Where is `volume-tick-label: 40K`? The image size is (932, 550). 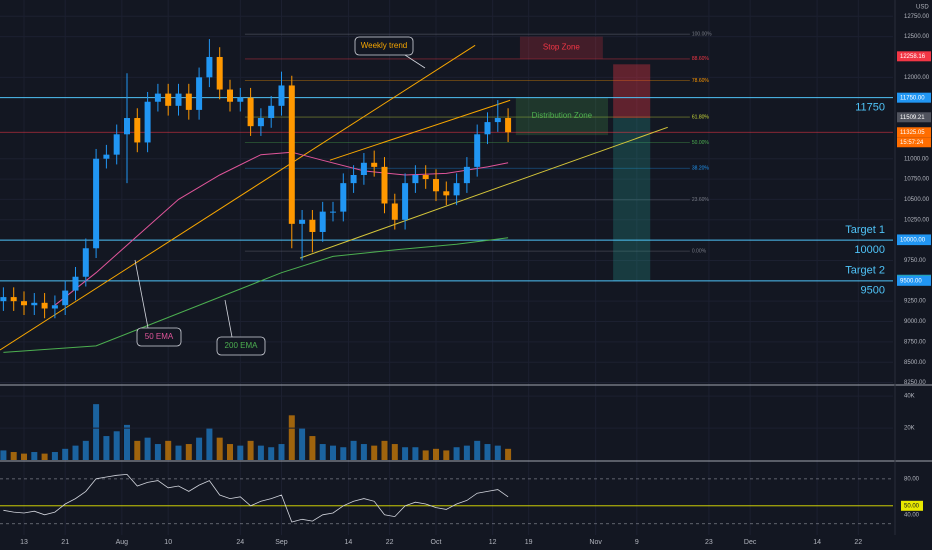 volume-tick-label: 40K is located at coordinates (909, 397).